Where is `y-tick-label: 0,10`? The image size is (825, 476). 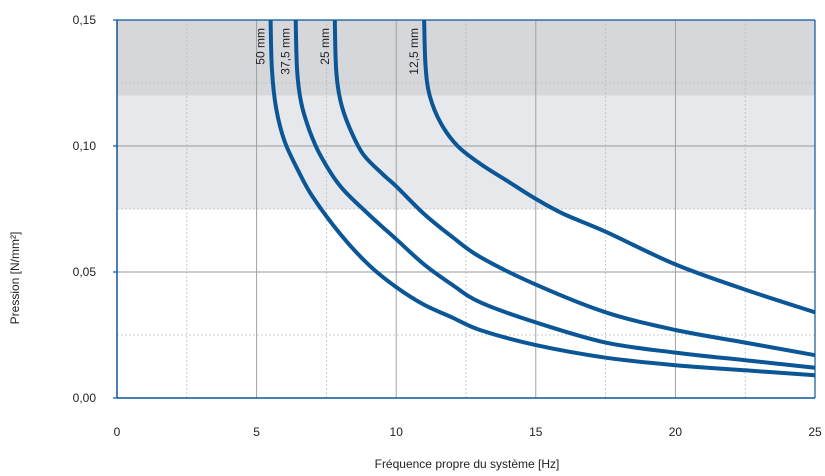 y-tick-label: 0,10 is located at coordinates (85, 146).